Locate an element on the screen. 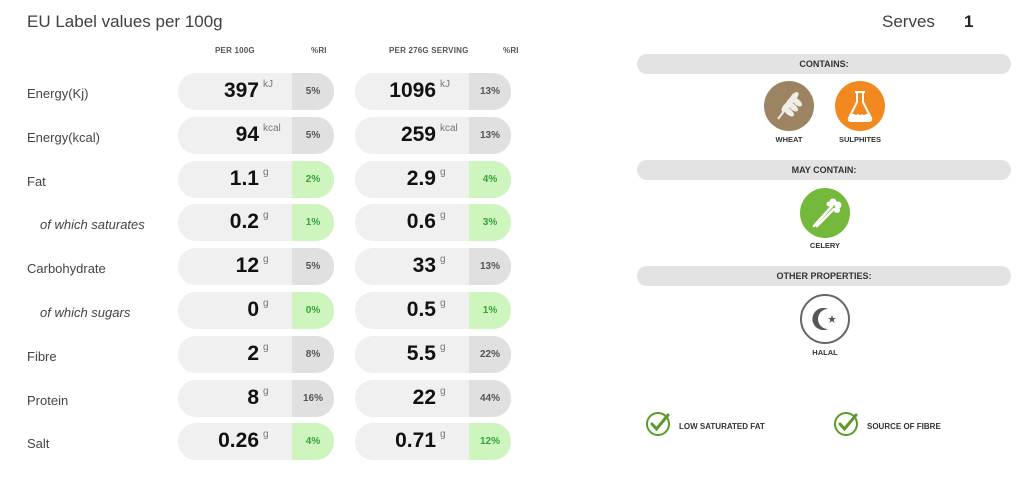  nutrient-value: 94 is located at coordinates (247, 134).